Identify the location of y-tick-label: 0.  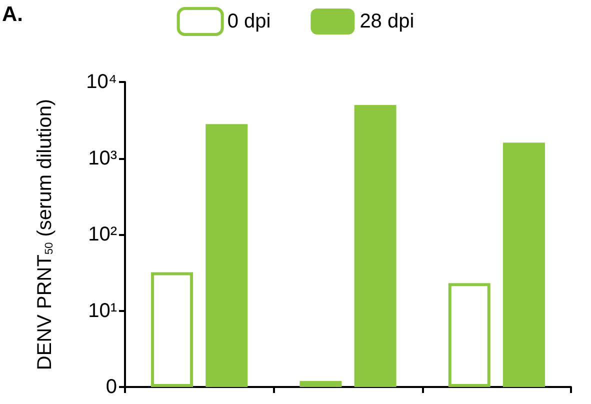
(111, 387).